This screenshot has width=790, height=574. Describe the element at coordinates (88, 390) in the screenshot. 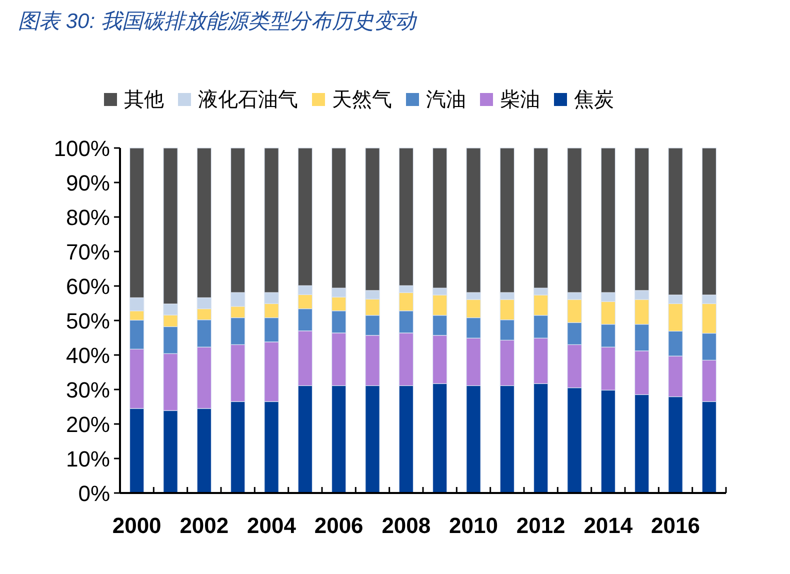

I see `y-tick-label: 30%` at that location.